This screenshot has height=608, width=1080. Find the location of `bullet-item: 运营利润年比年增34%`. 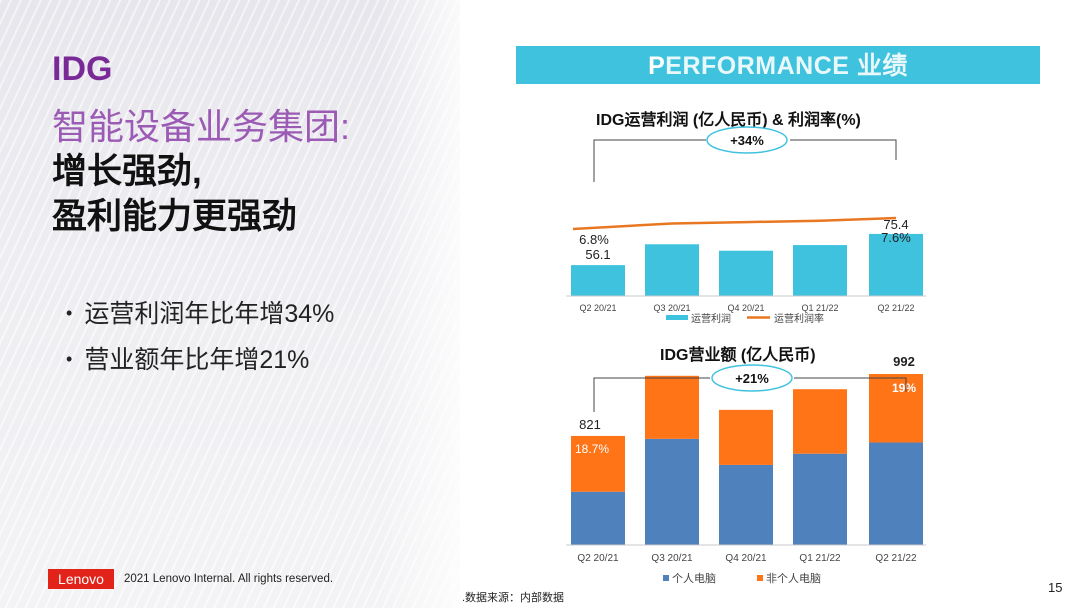

bullet-item: 运营利润年比年增34% is located at coordinates (200, 319).